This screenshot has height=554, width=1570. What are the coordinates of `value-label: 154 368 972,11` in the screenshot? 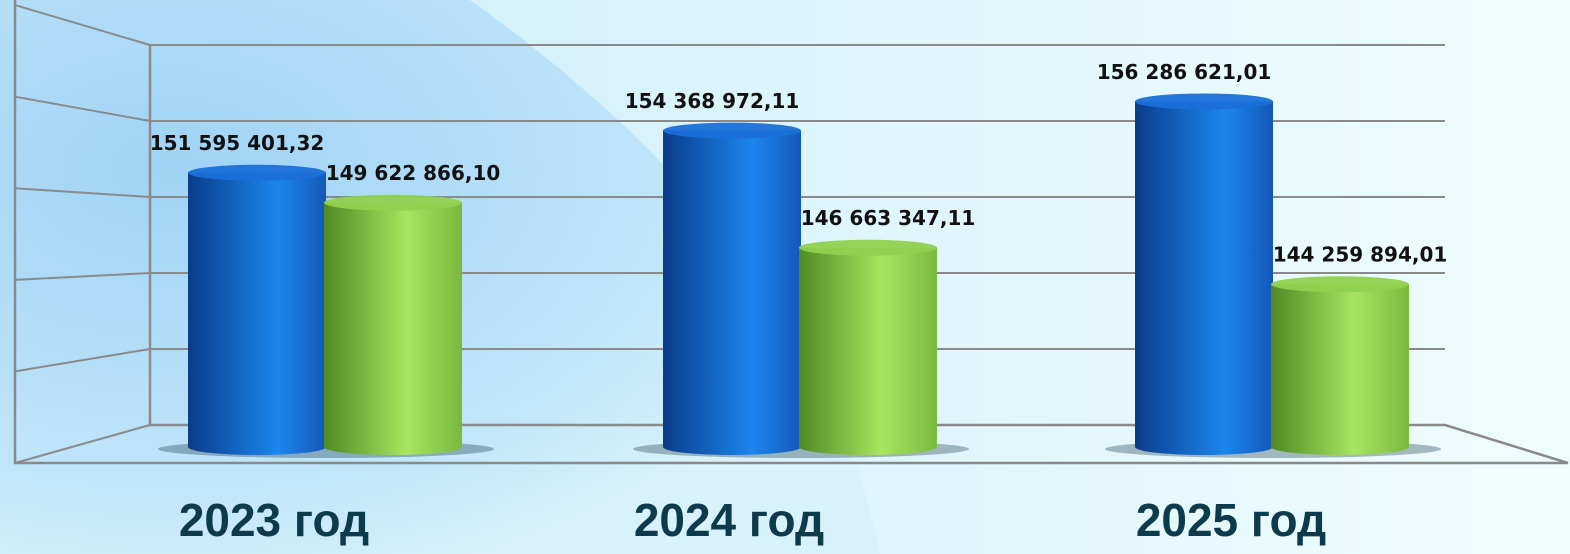 It's located at (712, 101).